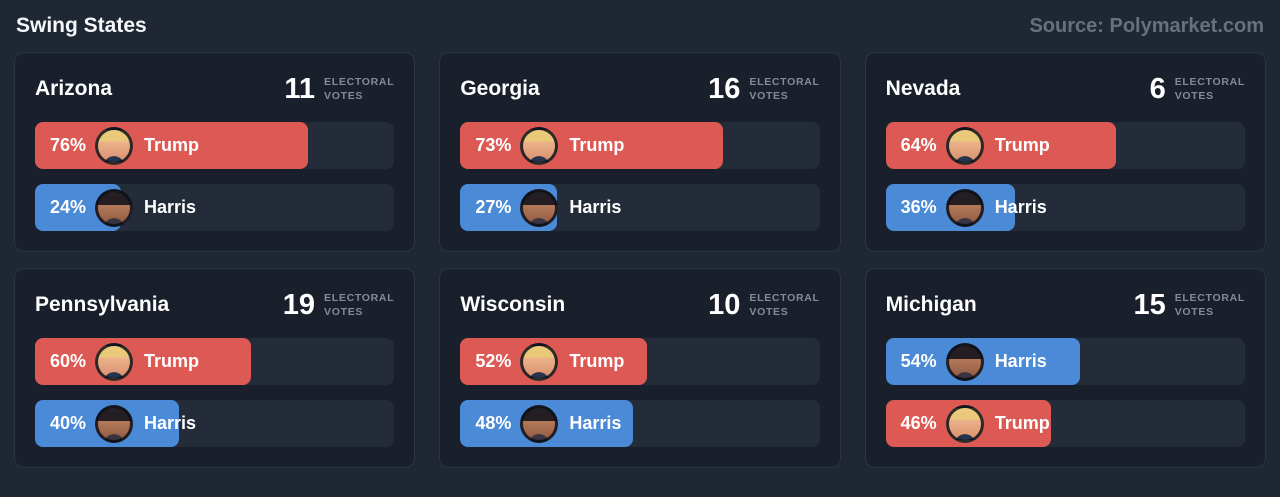  What do you see at coordinates (724, 305) in the screenshot?
I see `electoral-votes-count: 10` at bounding box center [724, 305].